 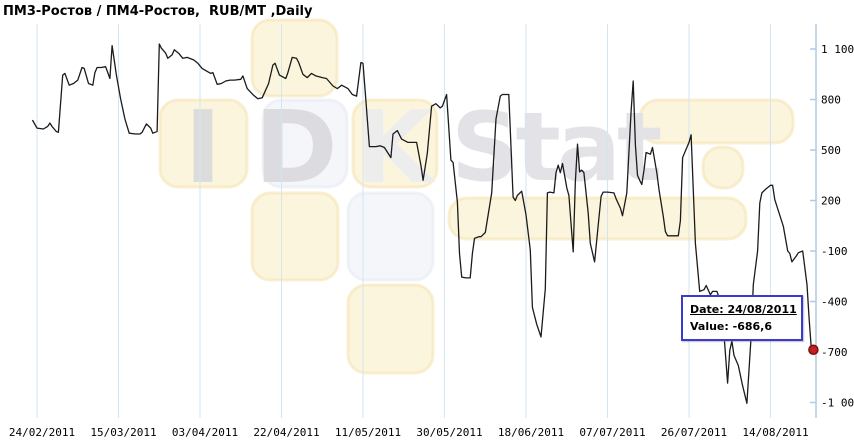 I want to click on y-tick-label: -100, so click(x=834, y=251).